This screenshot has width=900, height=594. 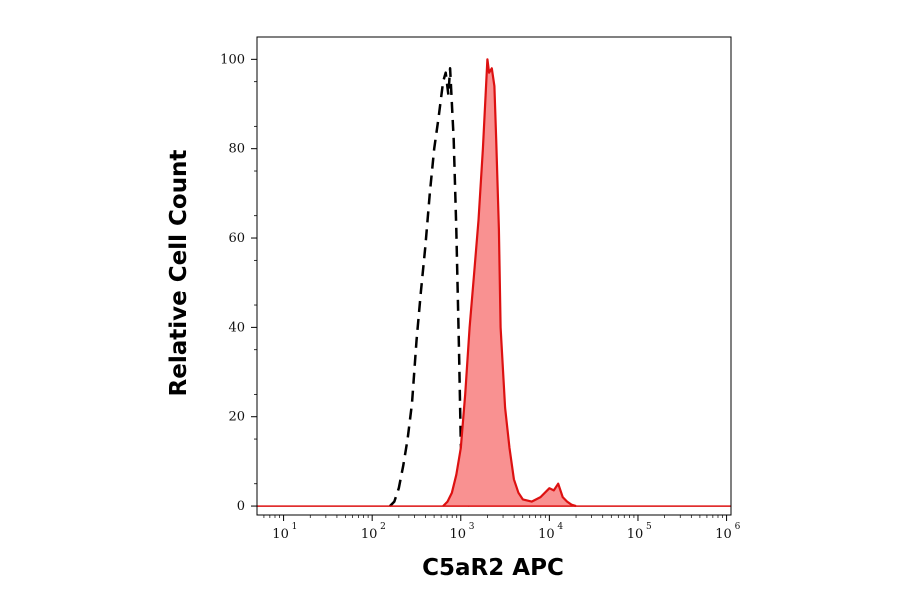 What do you see at coordinates (295, 527) in the screenshot?
I see `x-tick-exponent: 1` at bounding box center [295, 527].